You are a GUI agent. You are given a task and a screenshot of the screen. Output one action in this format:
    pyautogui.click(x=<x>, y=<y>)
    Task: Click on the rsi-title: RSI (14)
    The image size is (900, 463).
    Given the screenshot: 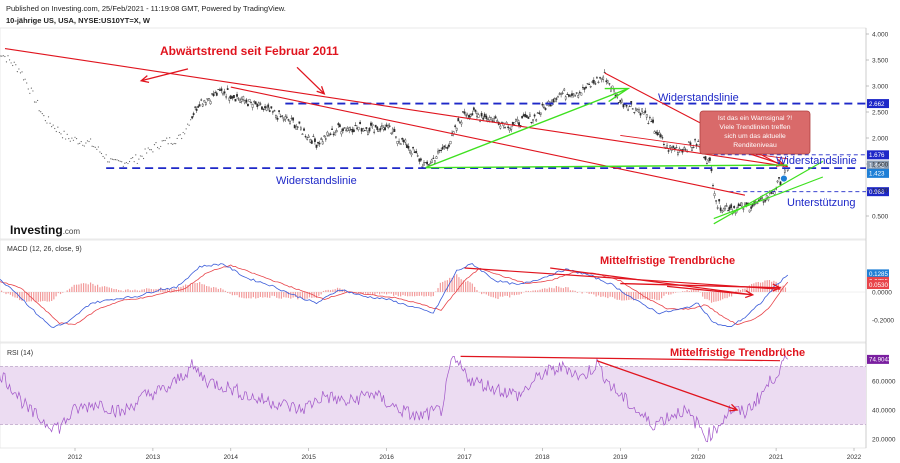 What is the action you would take?
    pyautogui.click(x=20, y=353)
    